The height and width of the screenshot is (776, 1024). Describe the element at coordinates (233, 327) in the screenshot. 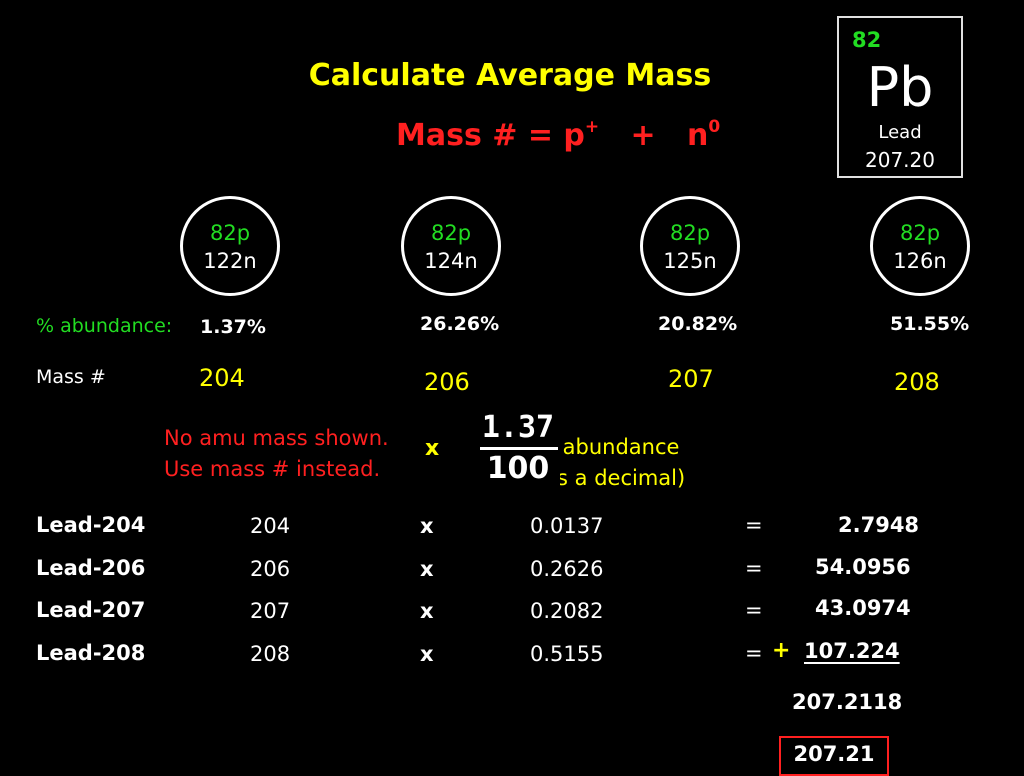

I see `abundance-value: 1.37%` at that location.